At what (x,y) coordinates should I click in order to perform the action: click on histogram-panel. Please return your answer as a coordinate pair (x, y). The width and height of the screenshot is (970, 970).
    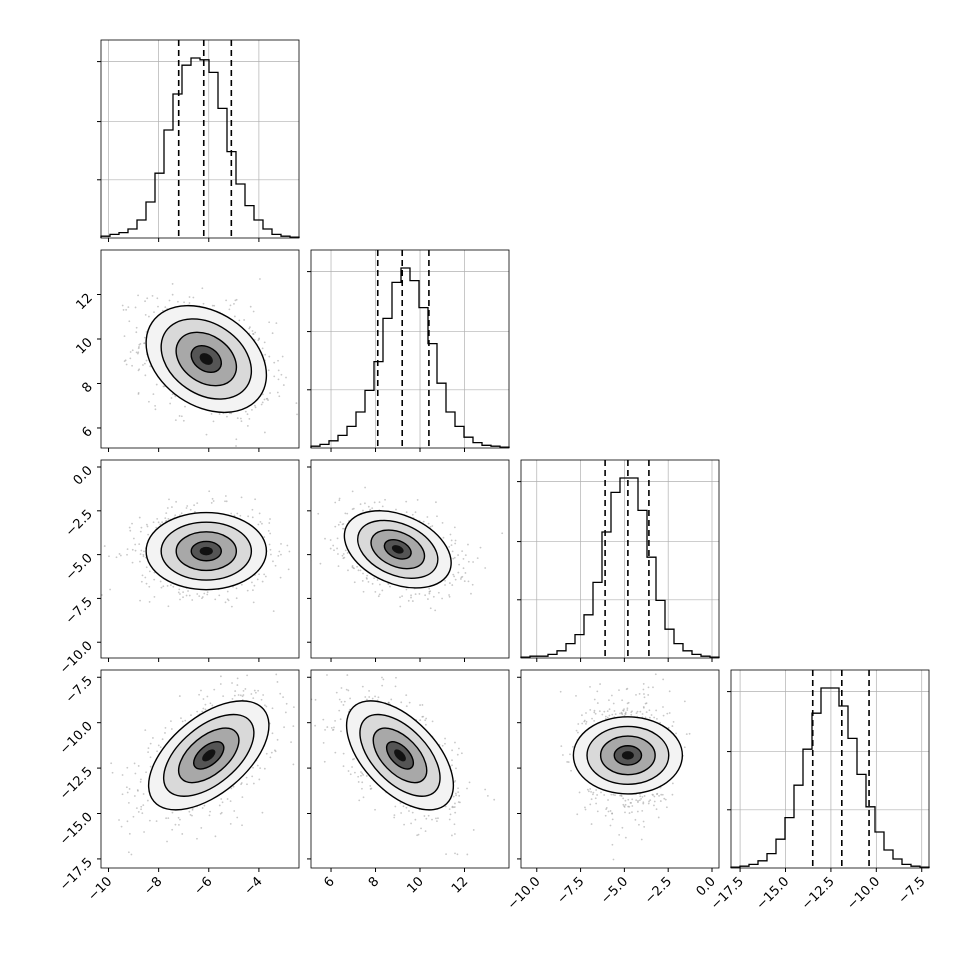
    Looking at the image, I should click on (618, 560).